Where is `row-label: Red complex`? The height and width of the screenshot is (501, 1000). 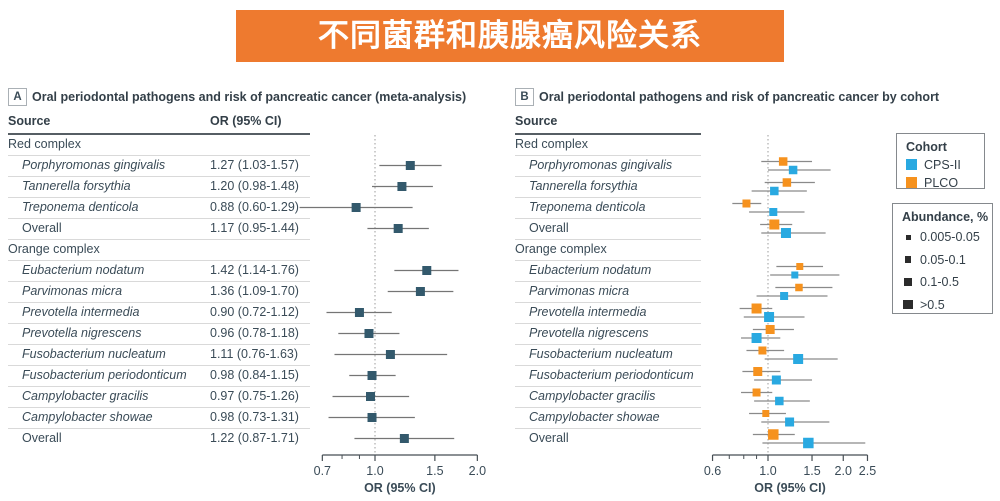
row-label: Red complex is located at coordinates (551, 144).